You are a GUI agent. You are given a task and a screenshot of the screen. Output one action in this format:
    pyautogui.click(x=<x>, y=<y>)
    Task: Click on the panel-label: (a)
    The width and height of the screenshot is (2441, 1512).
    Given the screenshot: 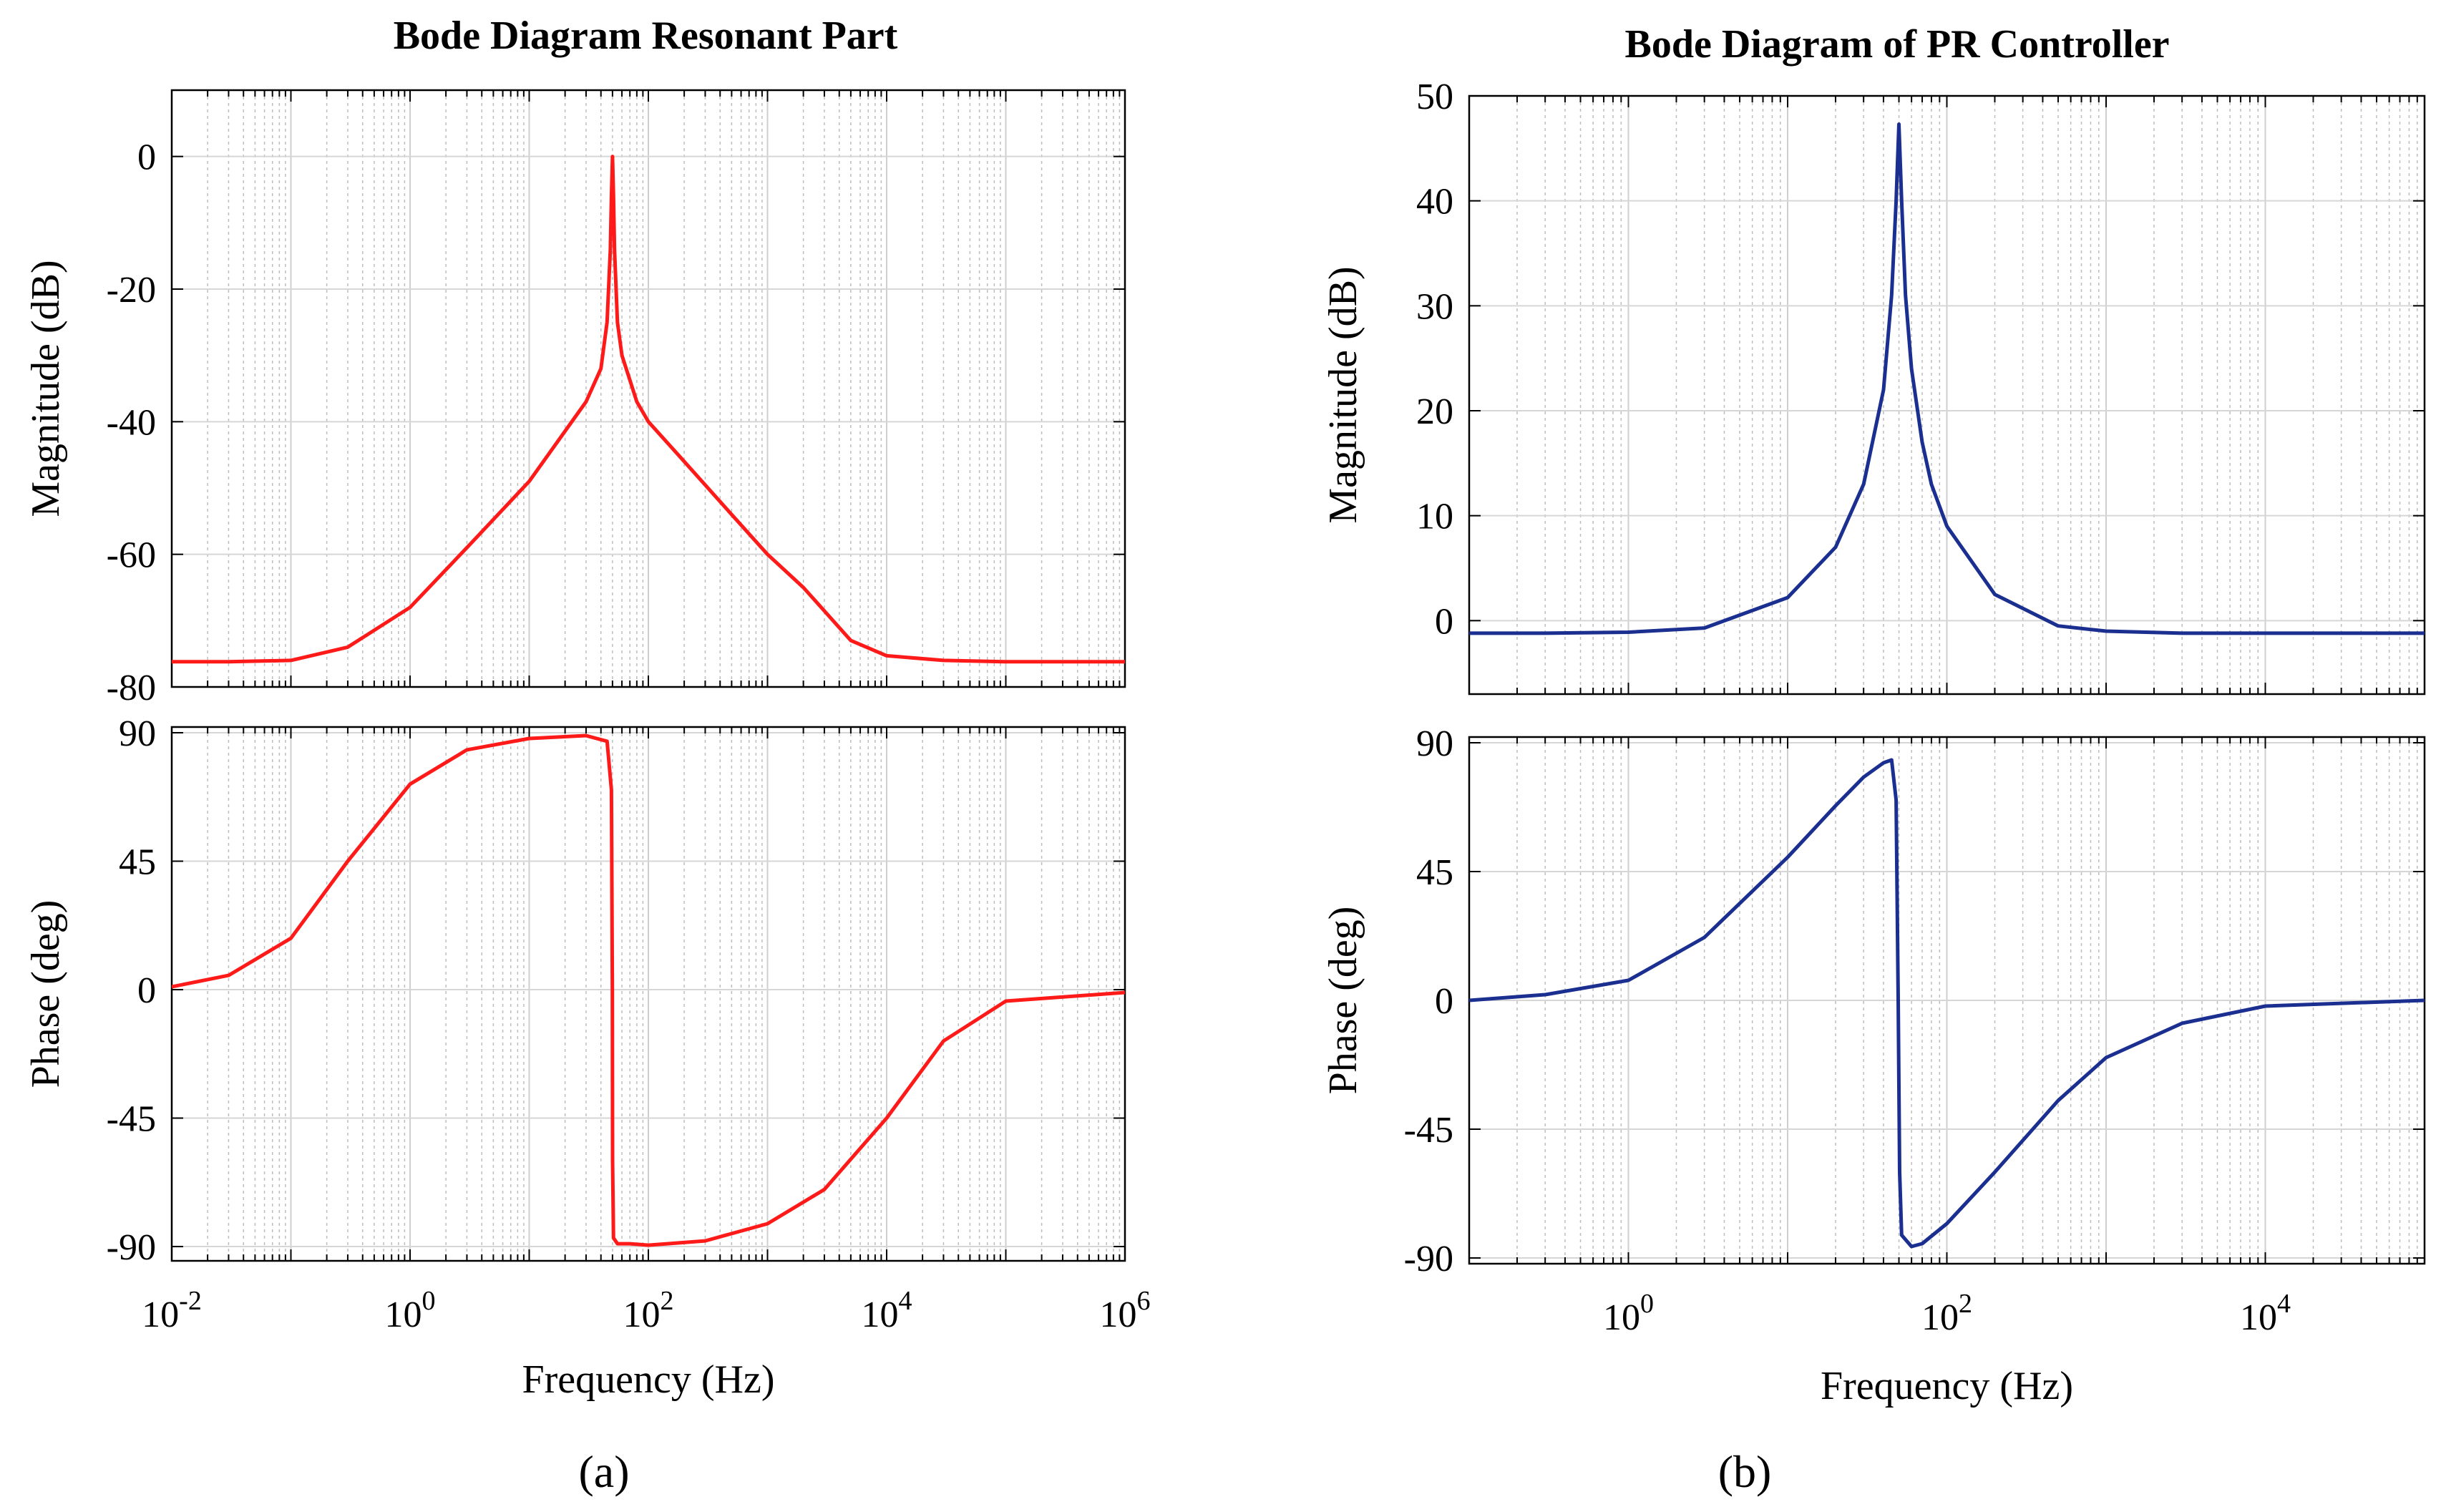 What is the action you would take?
    pyautogui.click(x=603, y=1471)
    